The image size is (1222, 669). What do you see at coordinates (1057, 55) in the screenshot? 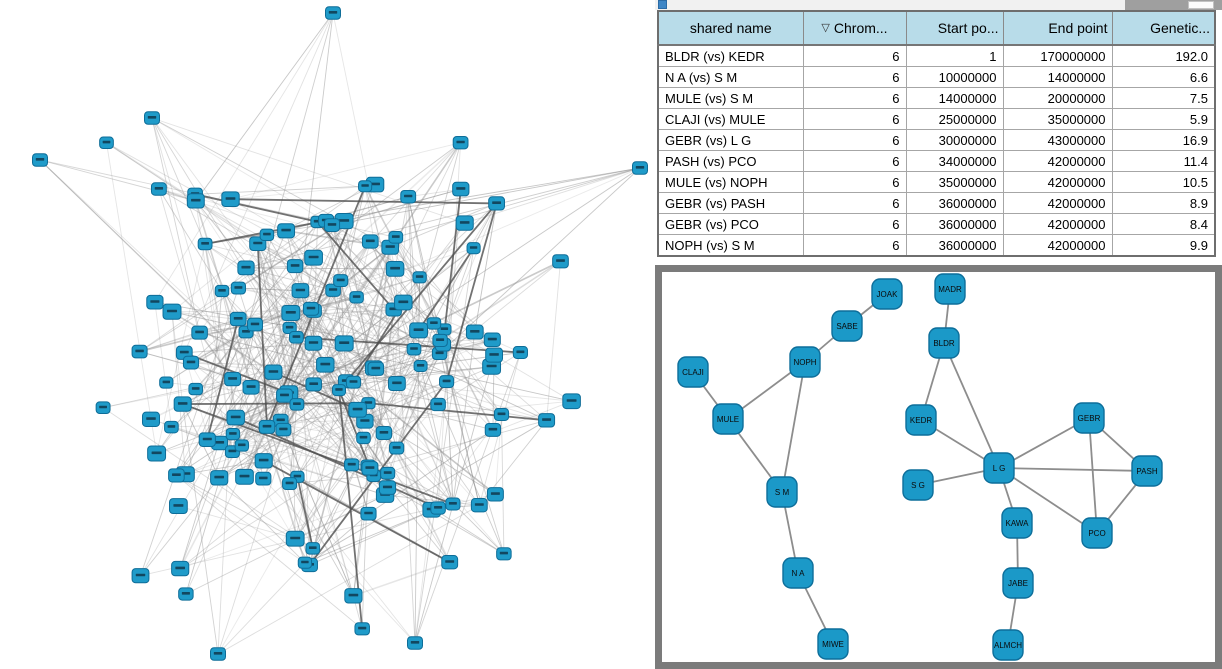
I see `table-cell: 170000000` at bounding box center [1057, 55].